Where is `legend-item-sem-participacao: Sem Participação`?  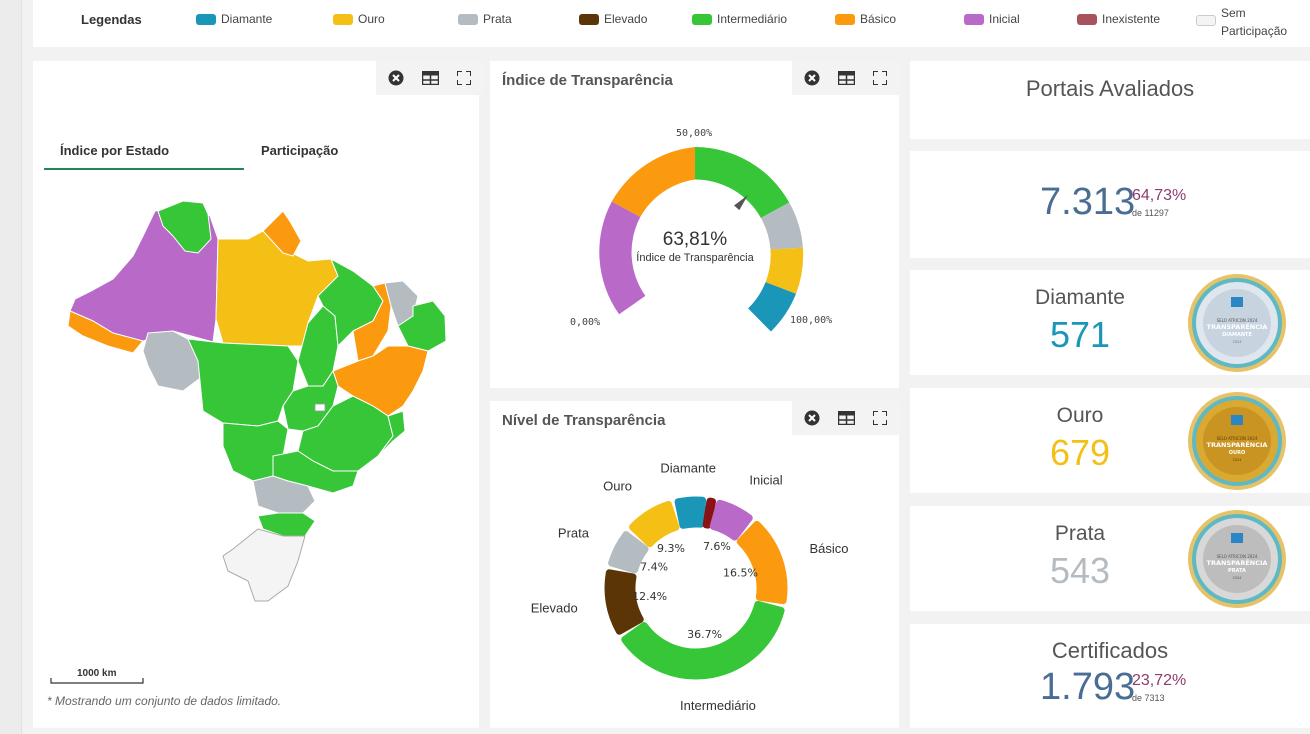
legend-item-sem-participacao: Sem Participação is located at coordinates (1244, 22).